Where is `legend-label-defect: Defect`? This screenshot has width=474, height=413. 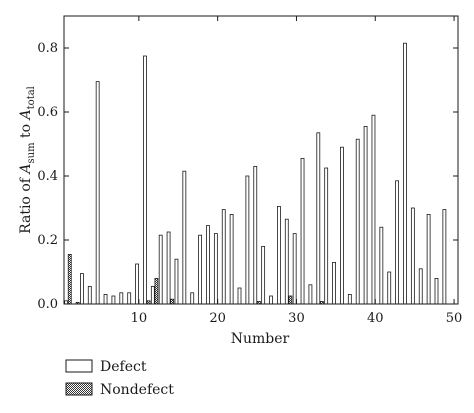 legend-label-defect: Defect is located at coordinates (123, 367).